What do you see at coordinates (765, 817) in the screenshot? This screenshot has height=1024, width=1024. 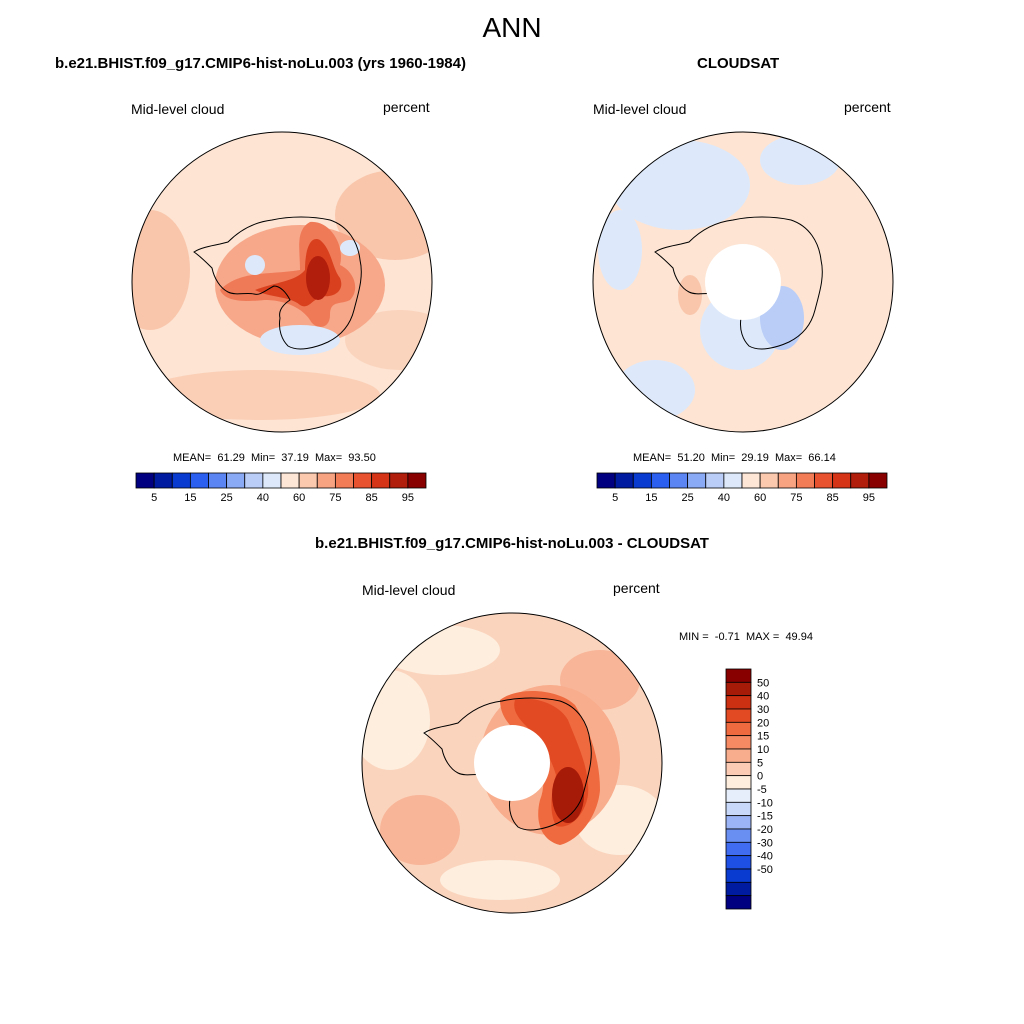 I see `panel3-colorbar-tick-label: -15` at bounding box center [765, 817].